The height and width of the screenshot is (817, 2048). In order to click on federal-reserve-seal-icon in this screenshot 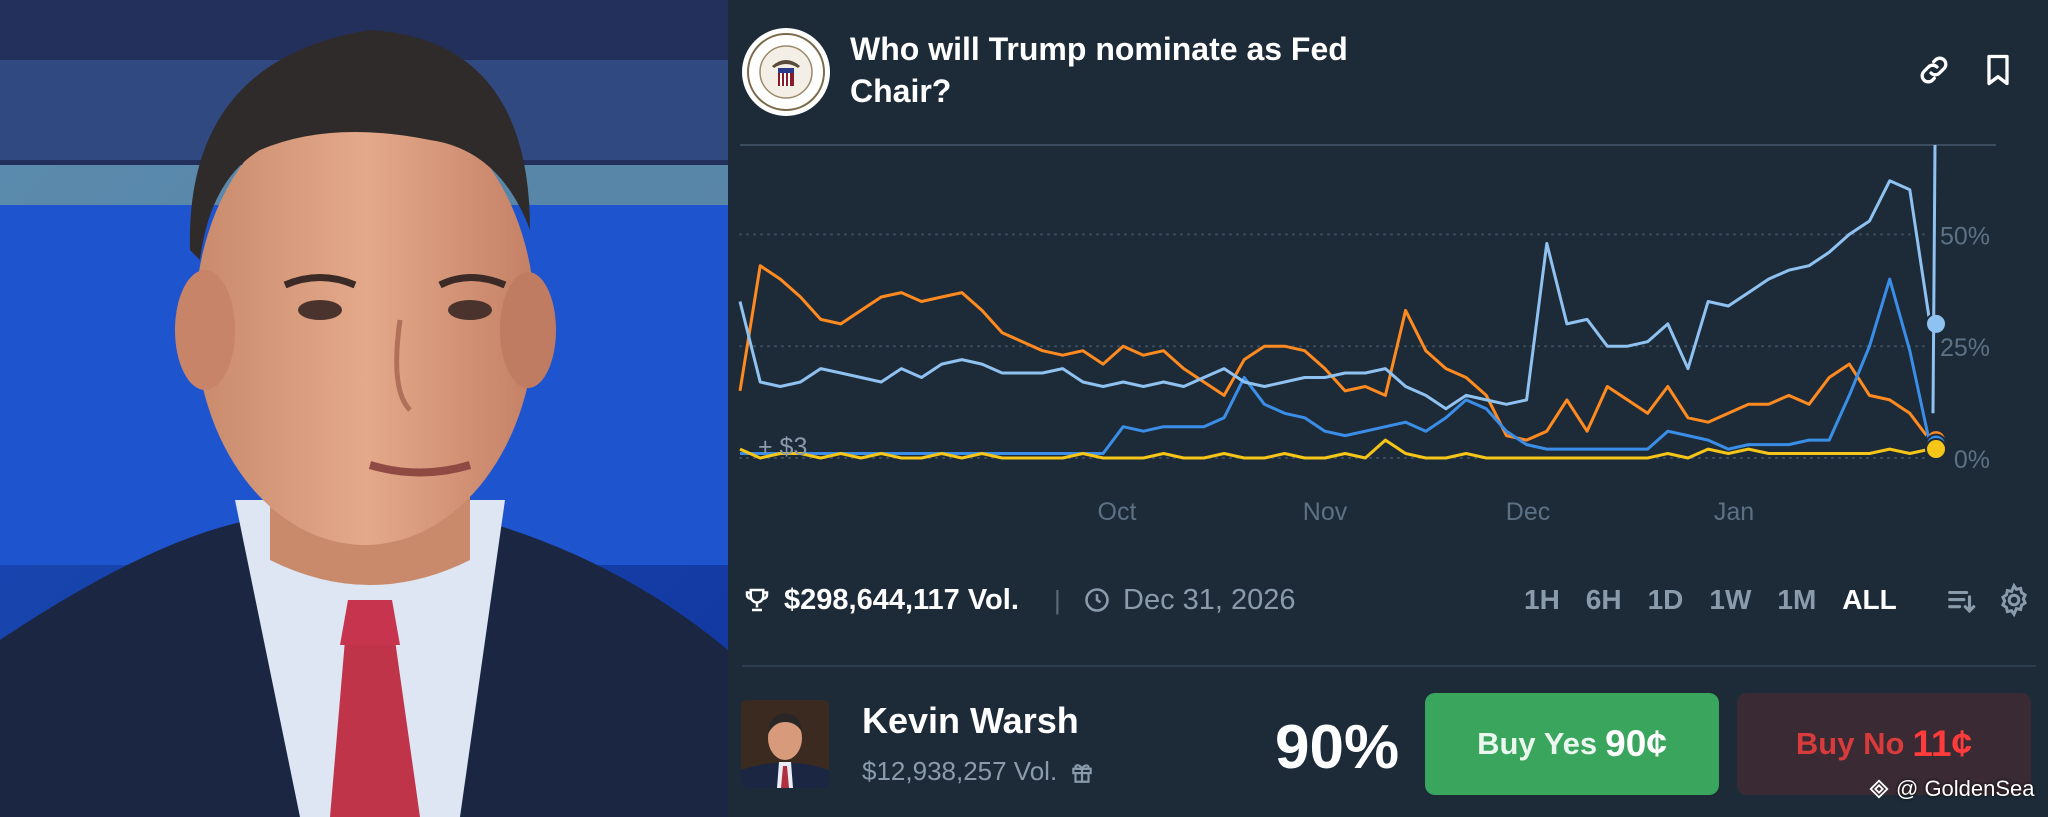, I will do `click(786, 72)`.